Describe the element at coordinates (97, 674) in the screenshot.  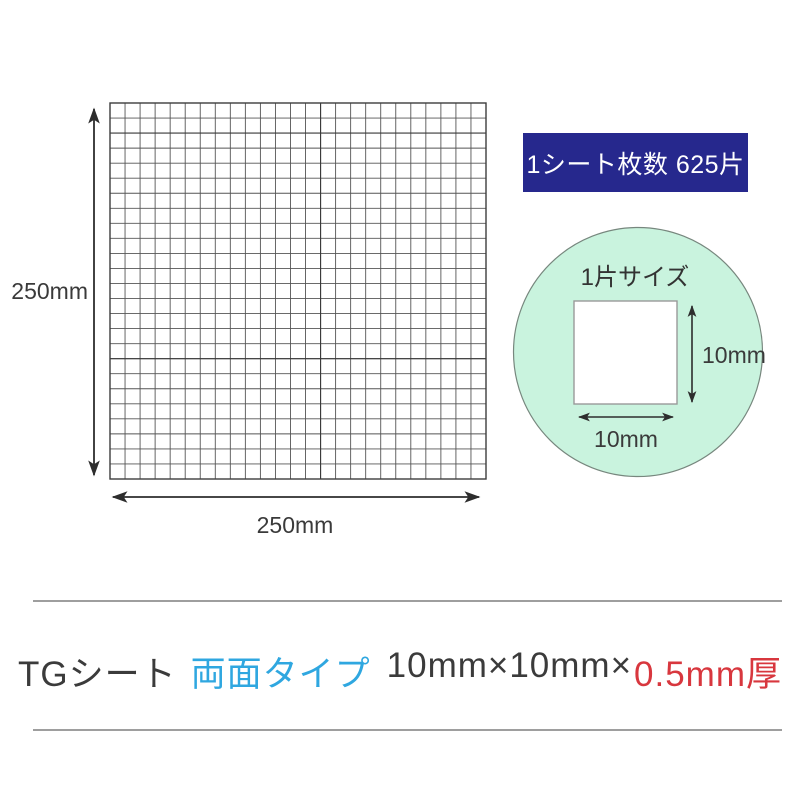
I see `caption-product-name: TGシート` at that location.